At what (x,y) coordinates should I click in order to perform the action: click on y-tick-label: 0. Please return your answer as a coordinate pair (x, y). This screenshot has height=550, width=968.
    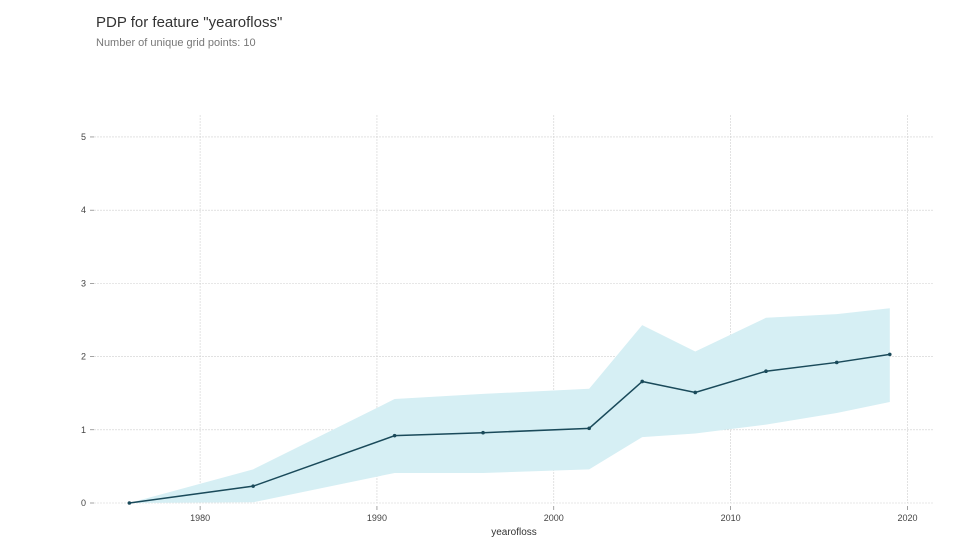
    Looking at the image, I should click on (83, 503).